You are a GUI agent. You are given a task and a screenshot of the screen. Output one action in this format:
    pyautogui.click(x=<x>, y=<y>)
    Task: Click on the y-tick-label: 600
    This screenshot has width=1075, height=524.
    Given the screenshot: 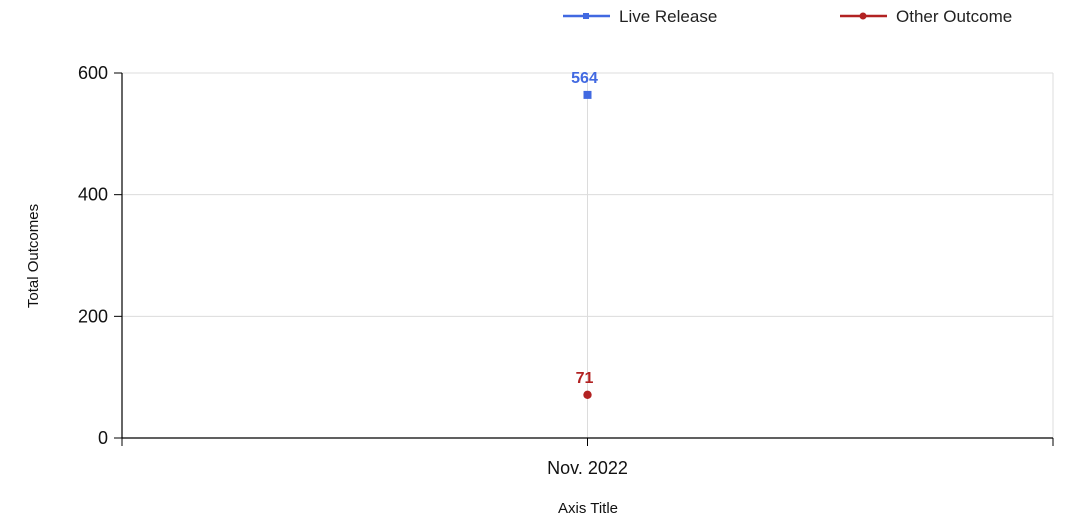 What is the action you would take?
    pyautogui.click(x=93, y=73)
    